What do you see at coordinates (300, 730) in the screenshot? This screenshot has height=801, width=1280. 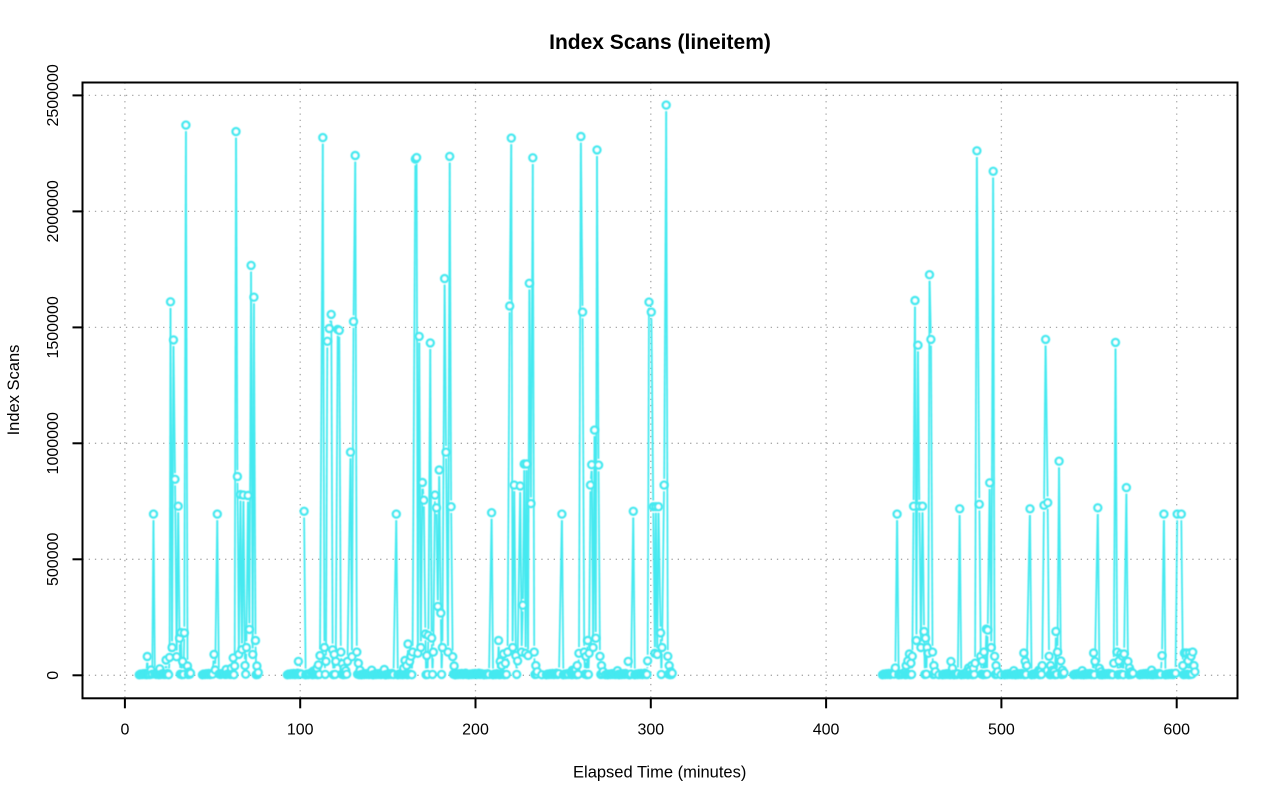 I see `svg-text: 100` at bounding box center [300, 730].